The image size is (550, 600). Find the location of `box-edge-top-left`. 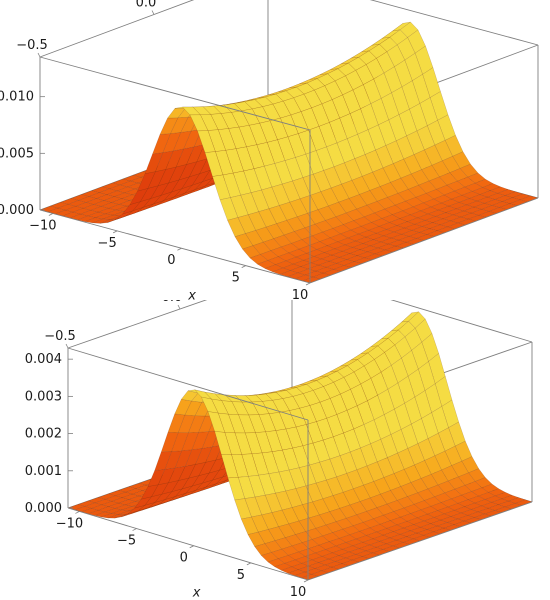

box-edge-top-left is located at coordinates (137, 324).